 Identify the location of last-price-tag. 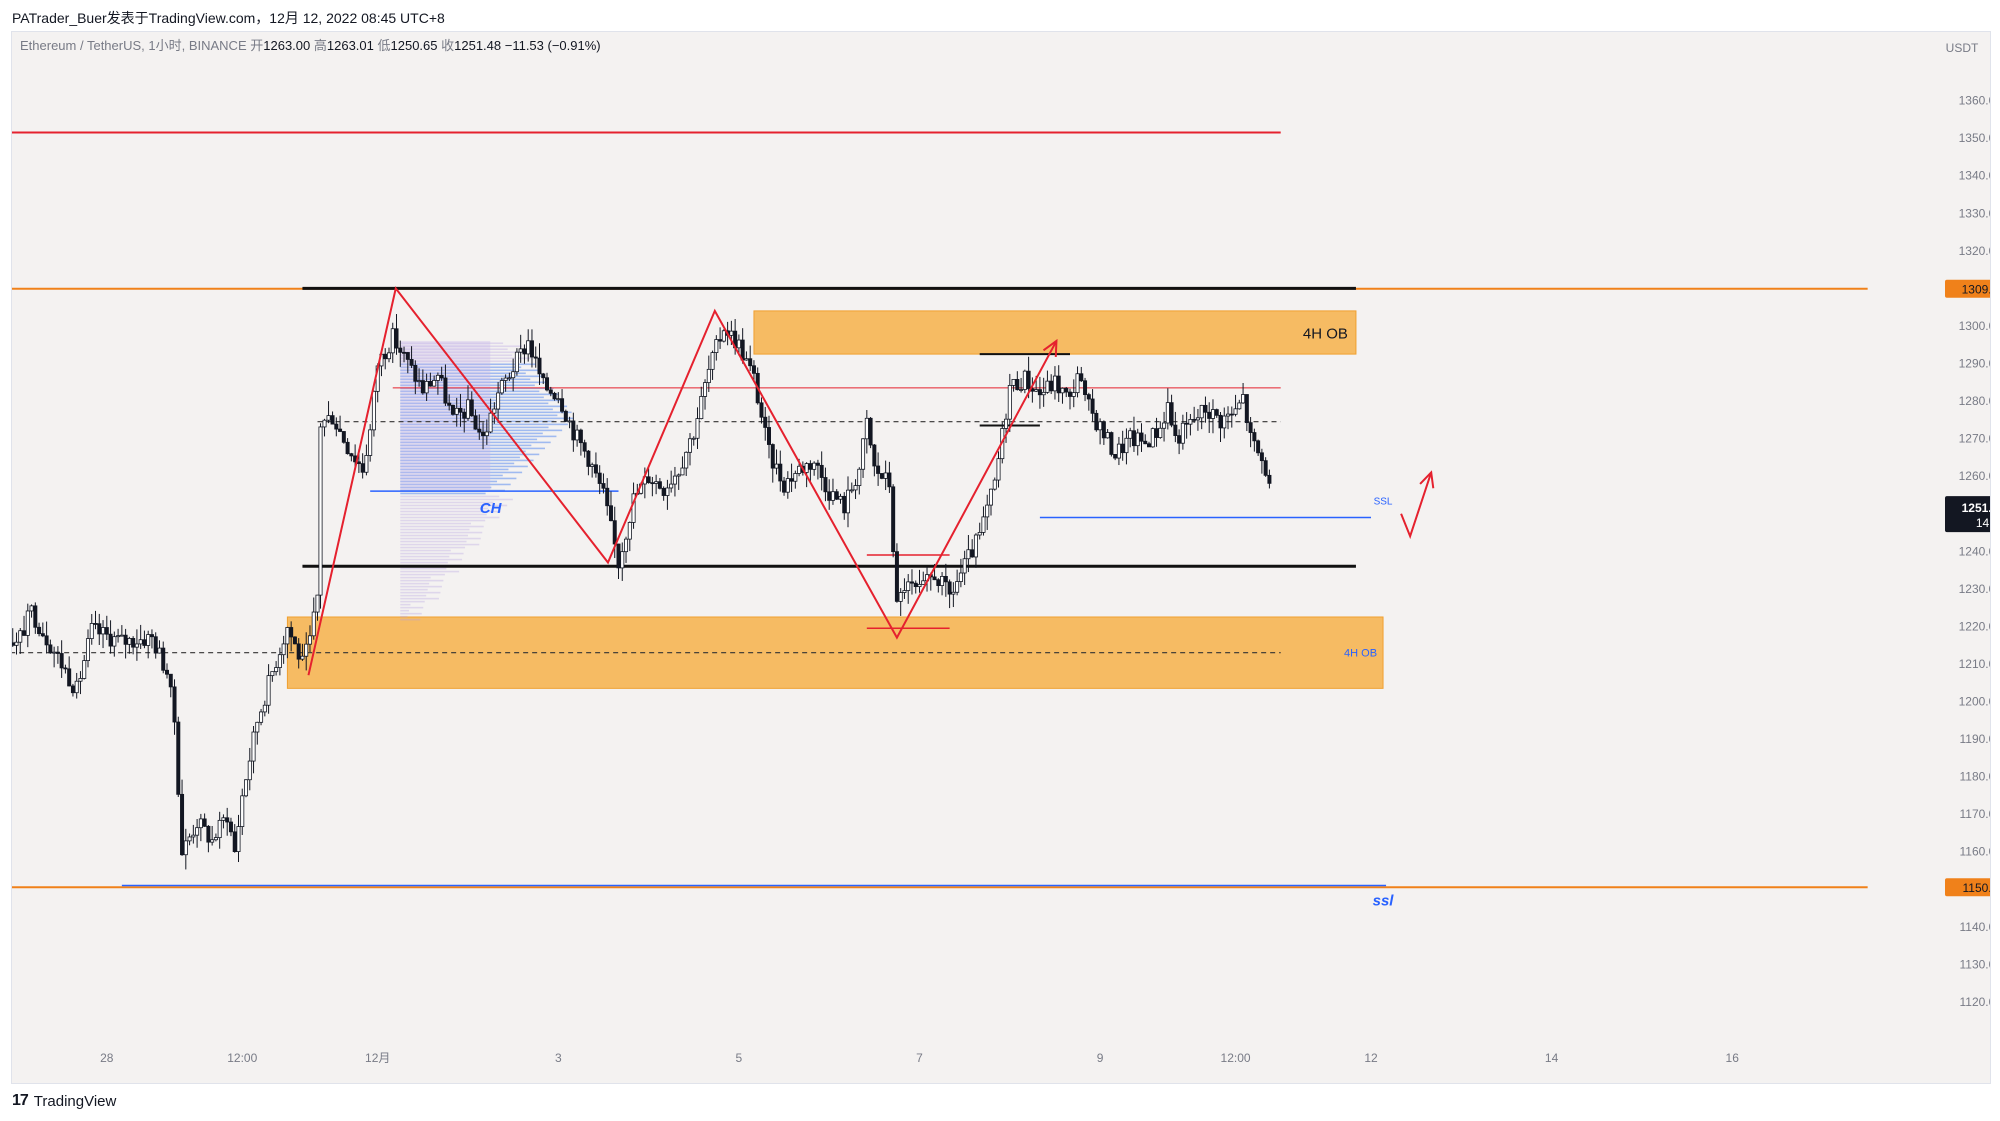
(1967, 514).